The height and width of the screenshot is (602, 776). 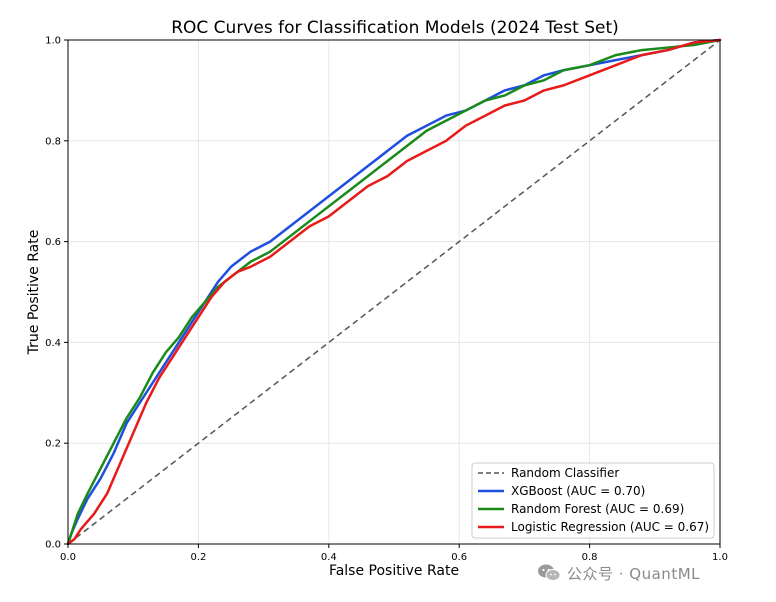 What do you see at coordinates (565, 473) in the screenshot?
I see `legend-label-random-classifier: Random Classifier` at bounding box center [565, 473].